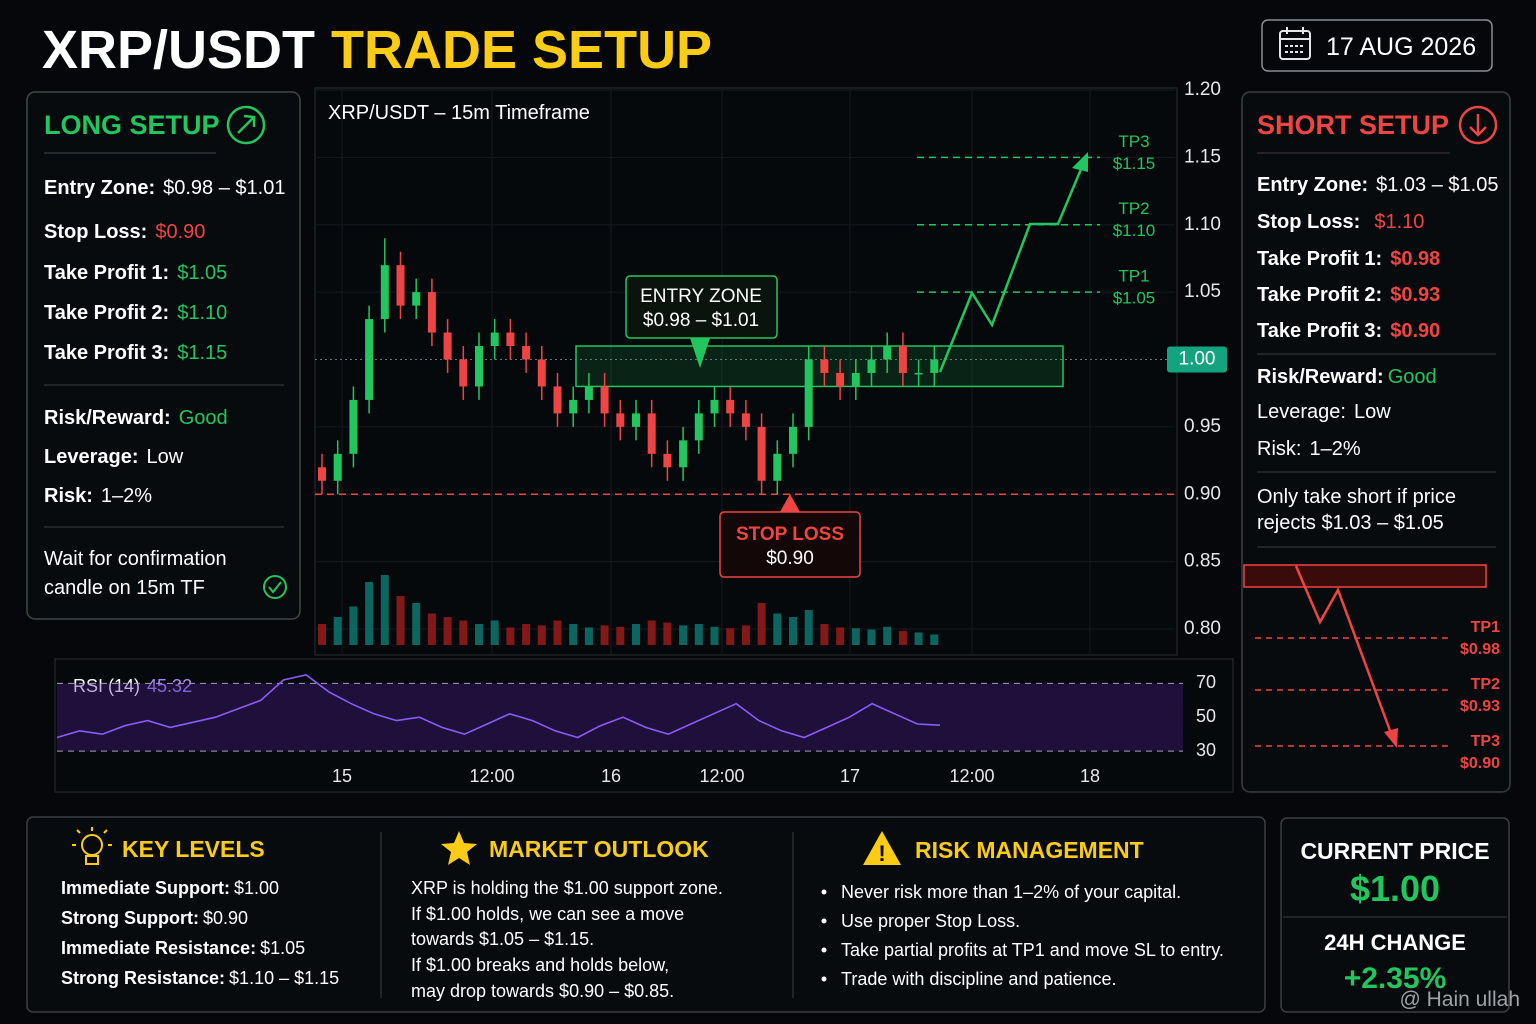 The height and width of the screenshot is (1024, 1536). What do you see at coordinates (377, 50) in the screenshot?
I see `page-title: XRP/USDT TRADE SETUP` at bounding box center [377, 50].